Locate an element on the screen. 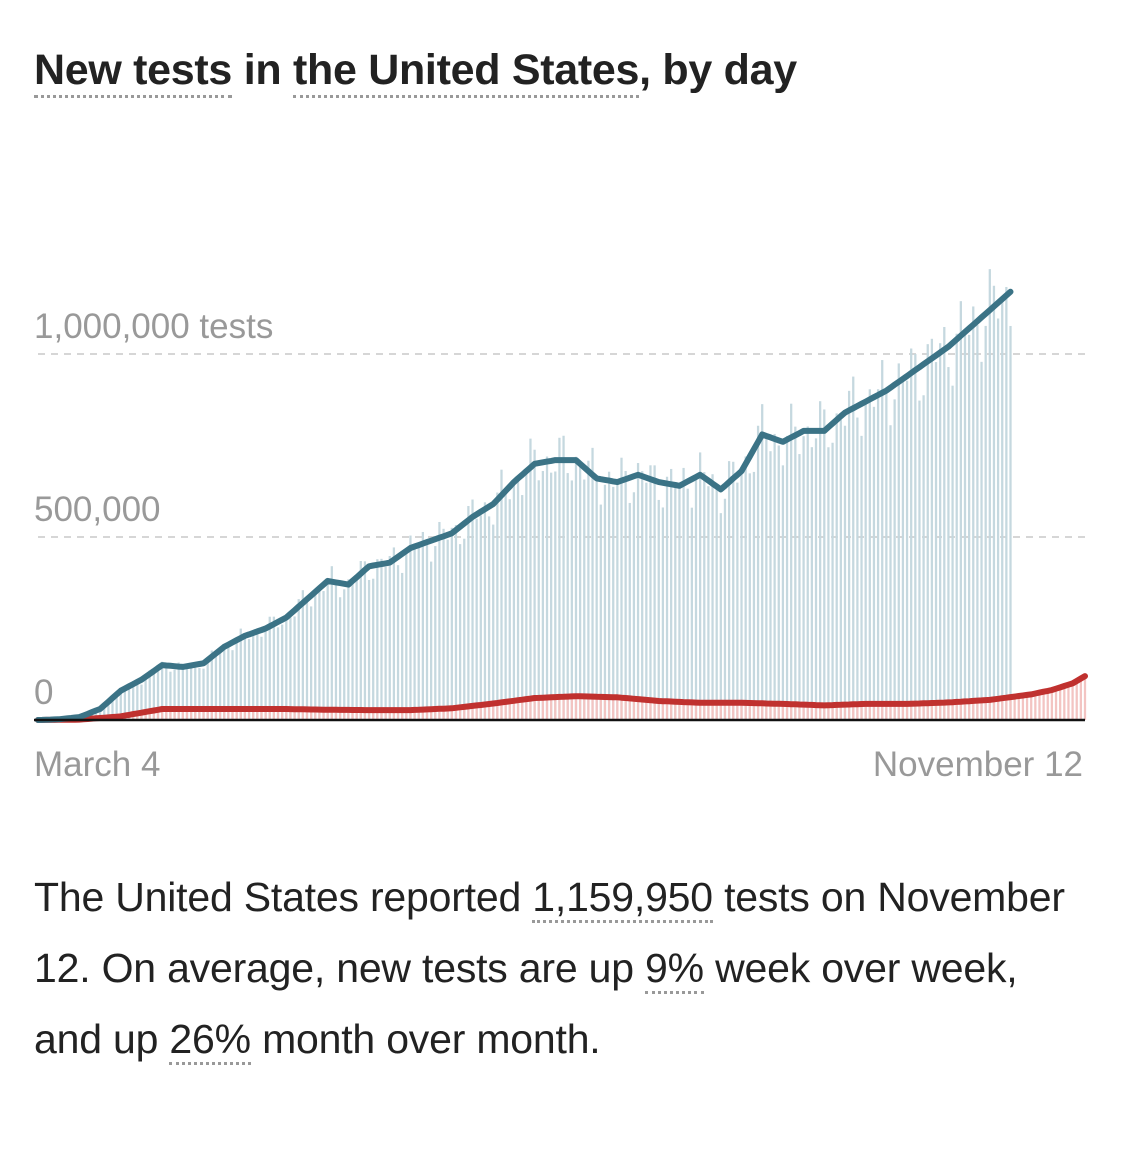 Image resolution: width=1123 pixels, height=1149 pixels. weekly-change-value: 9% is located at coordinates (674, 969).